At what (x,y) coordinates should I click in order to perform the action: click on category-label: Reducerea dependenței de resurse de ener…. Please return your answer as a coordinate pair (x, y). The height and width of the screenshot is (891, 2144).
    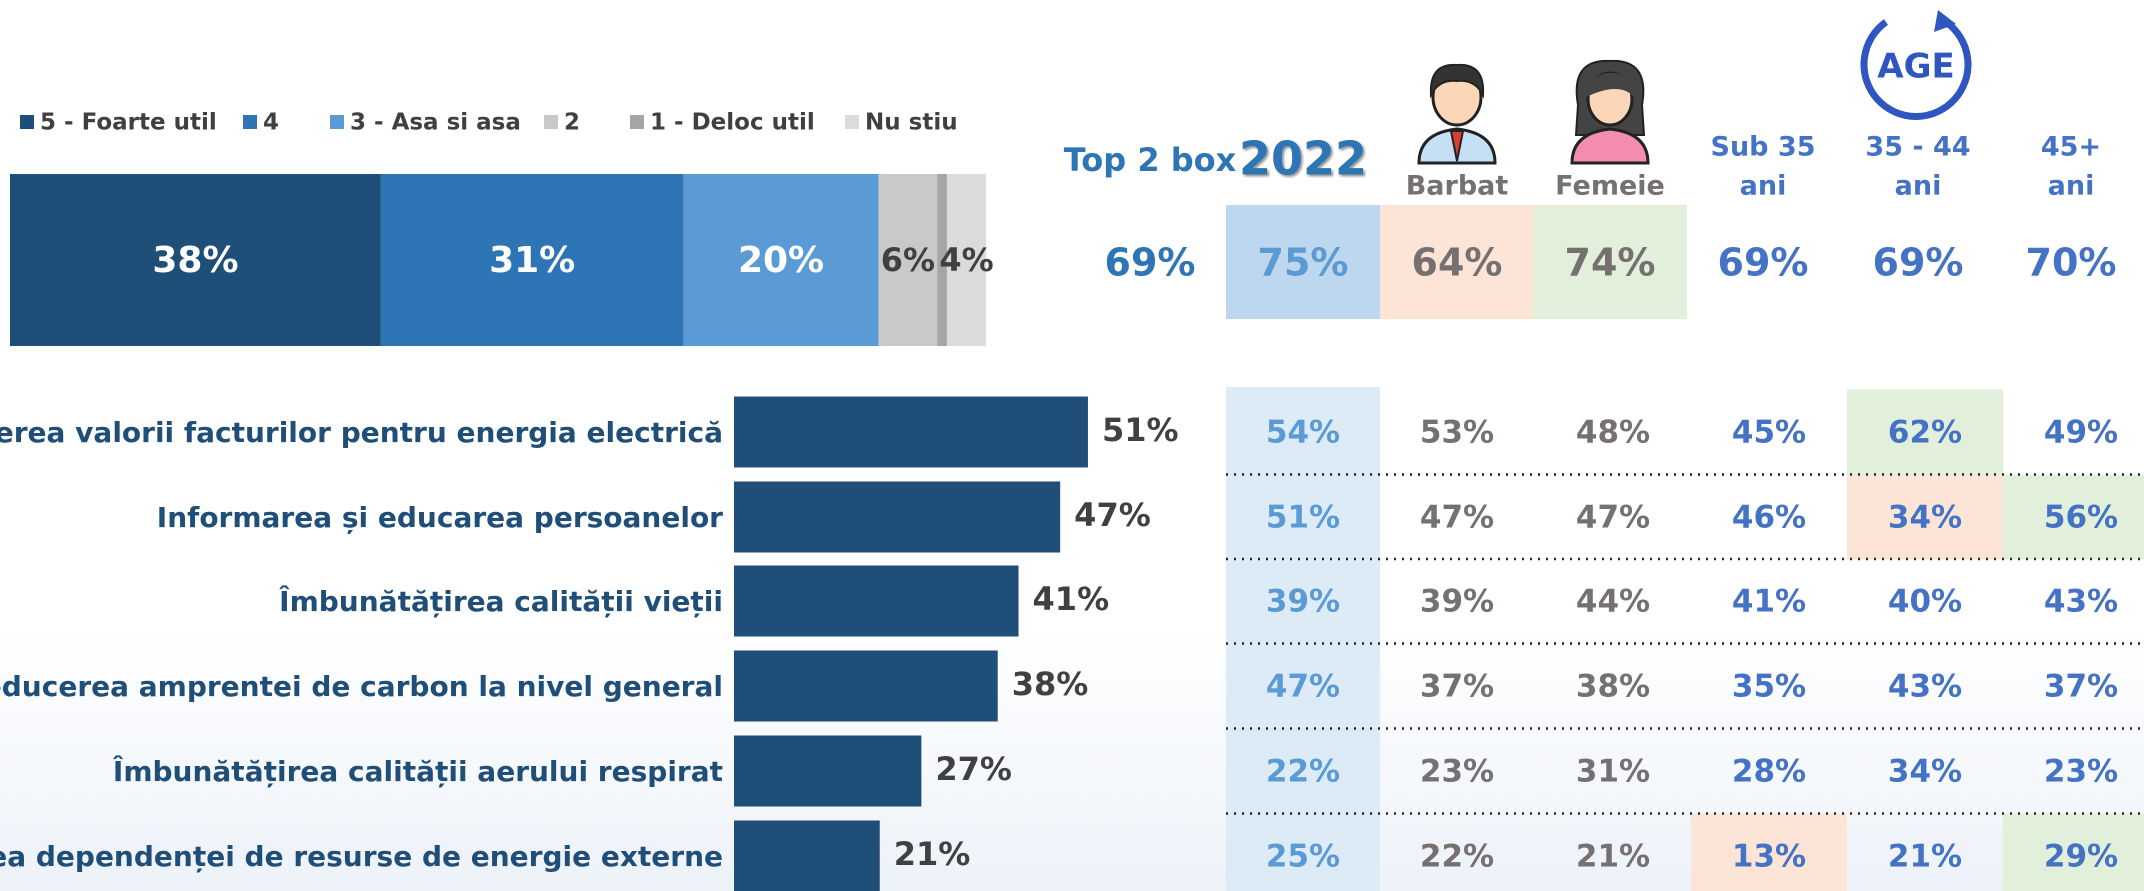
    Looking at the image, I should click on (361, 856).